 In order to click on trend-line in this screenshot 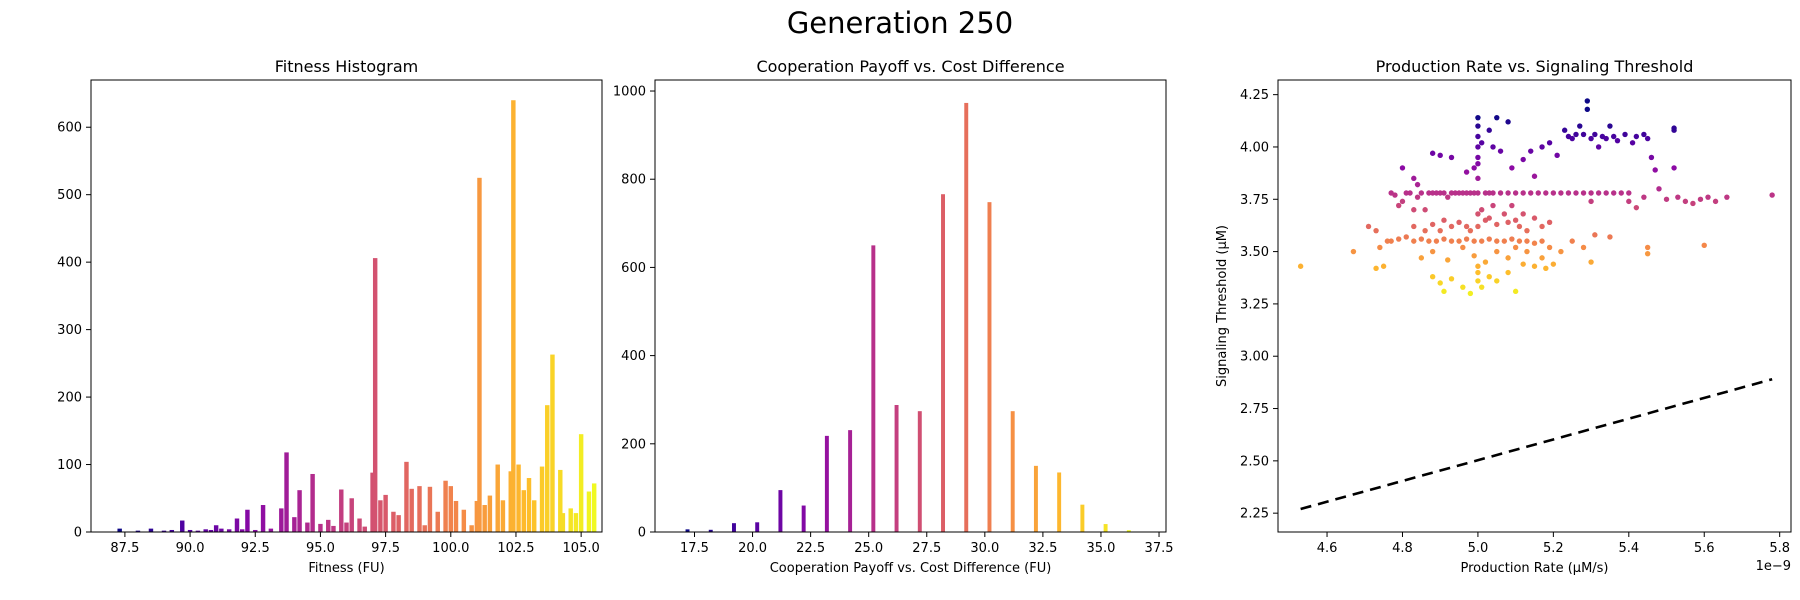, I will do `click(1536, 444)`.